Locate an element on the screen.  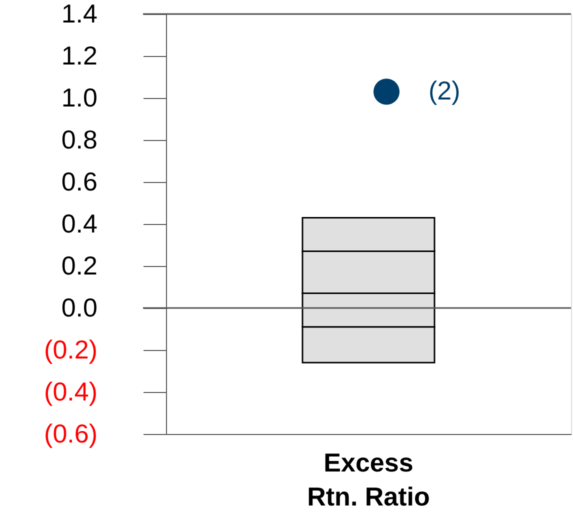
y-tick-label: (0.4) is located at coordinates (71, 391).